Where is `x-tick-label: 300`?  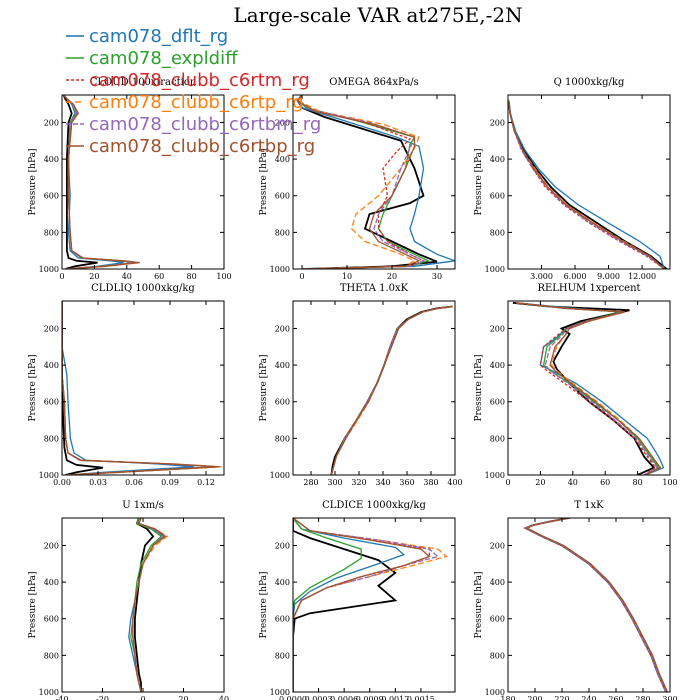
x-tick-label: 300 is located at coordinates (334, 482).